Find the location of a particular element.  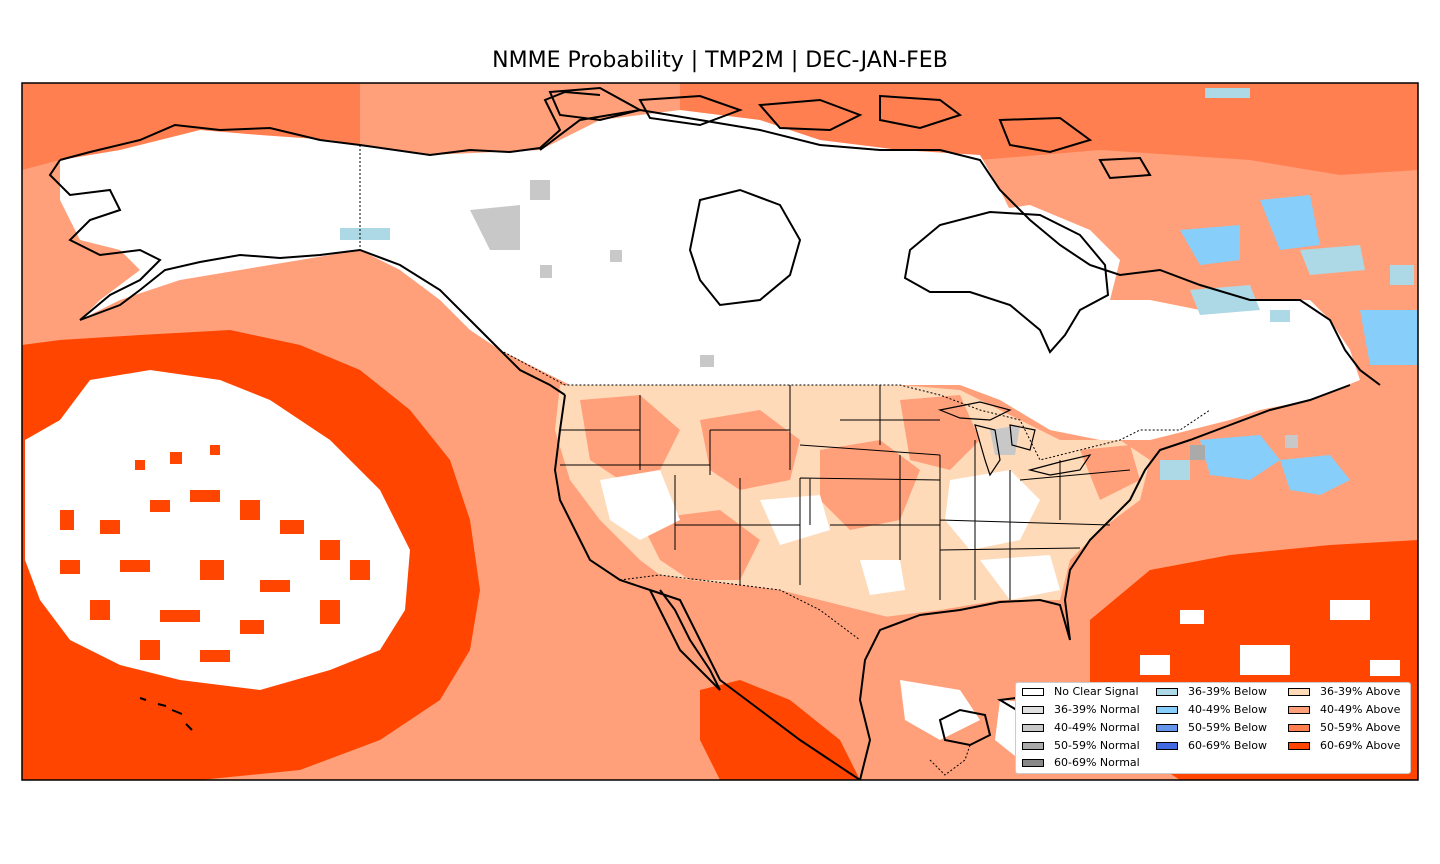

baja-california is located at coordinates (685, 640).